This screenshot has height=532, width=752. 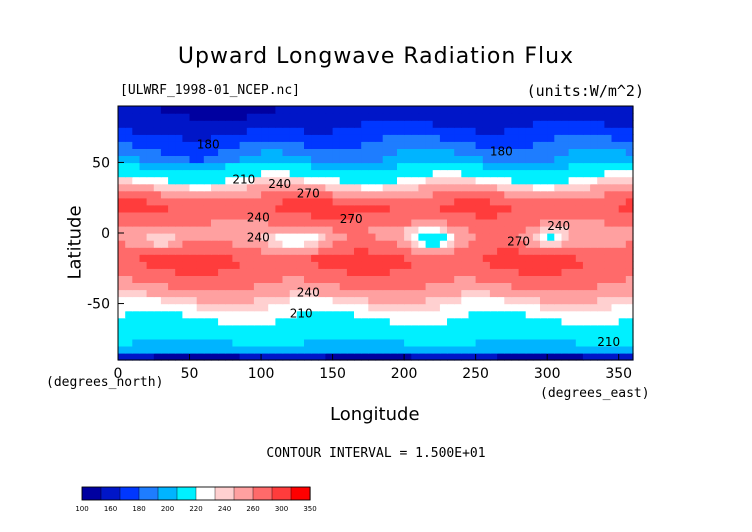 What do you see at coordinates (167, 493) in the screenshot?
I see `colorbar-swatch` at bounding box center [167, 493].